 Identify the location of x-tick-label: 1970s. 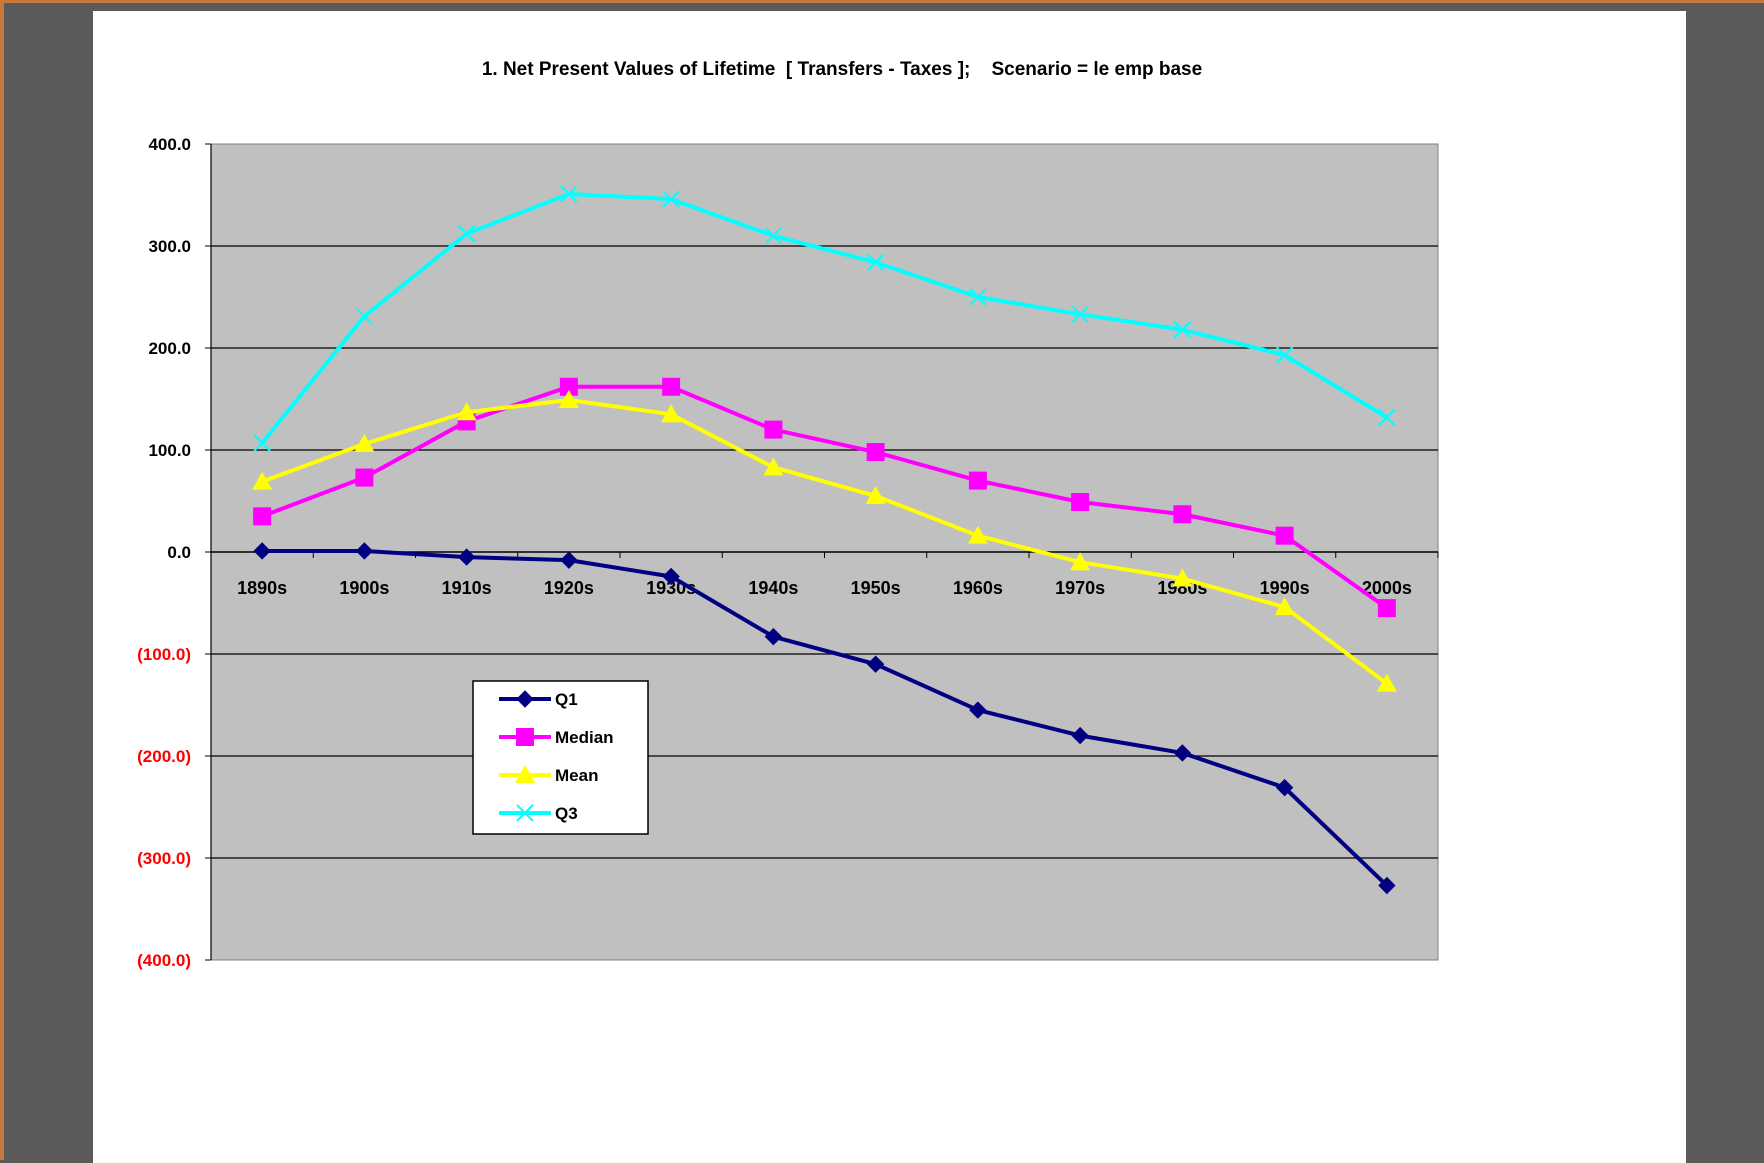
(1080, 588).